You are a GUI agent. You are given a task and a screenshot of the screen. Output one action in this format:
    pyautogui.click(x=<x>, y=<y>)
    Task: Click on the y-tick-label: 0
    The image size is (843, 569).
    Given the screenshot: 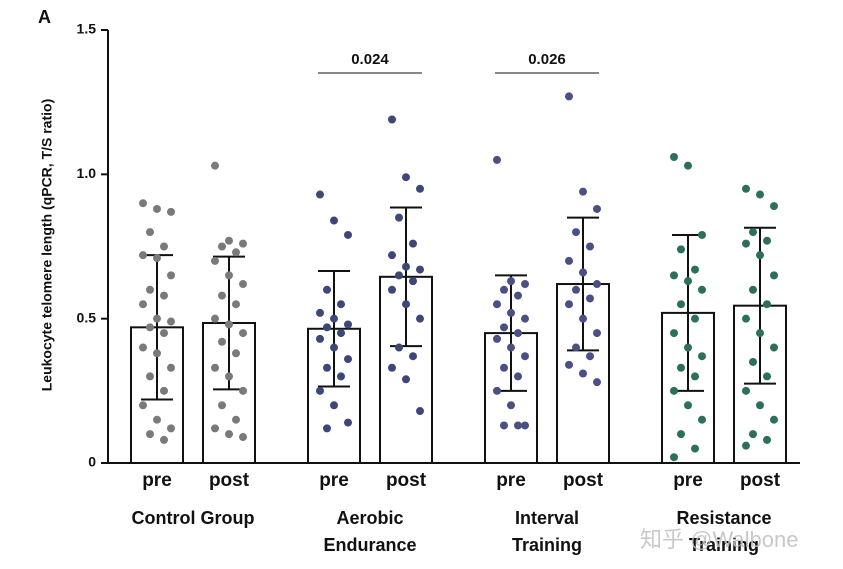 What is the action you would take?
    pyautogui.click(x=92, y=462)
    